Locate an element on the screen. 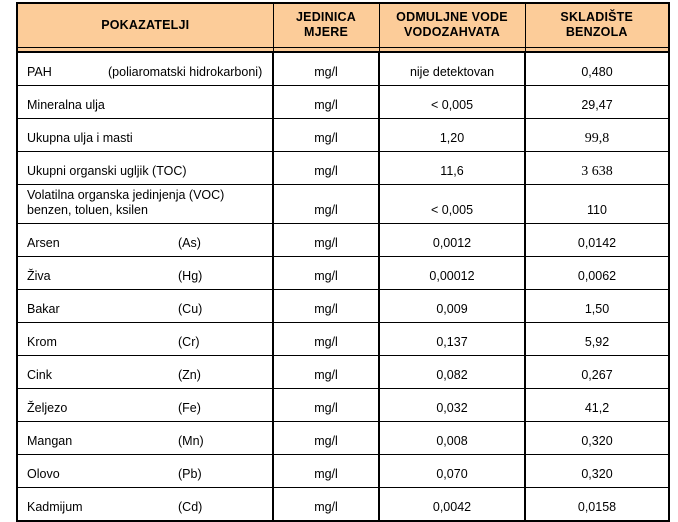  table-row: Živa (Hg) mg/l 0,00012 0,0062 is located at coordinates (343, 272).